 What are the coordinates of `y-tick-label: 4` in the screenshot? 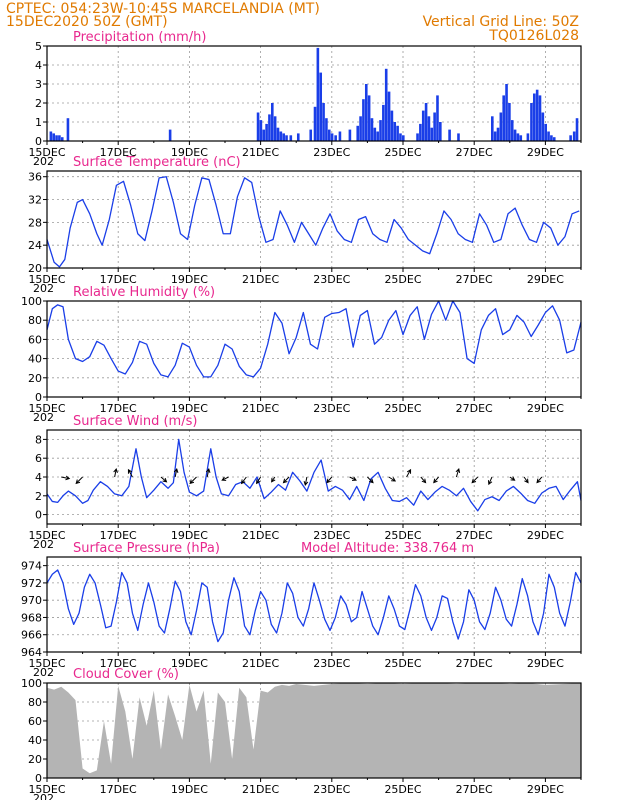 It's located at (38, 65).